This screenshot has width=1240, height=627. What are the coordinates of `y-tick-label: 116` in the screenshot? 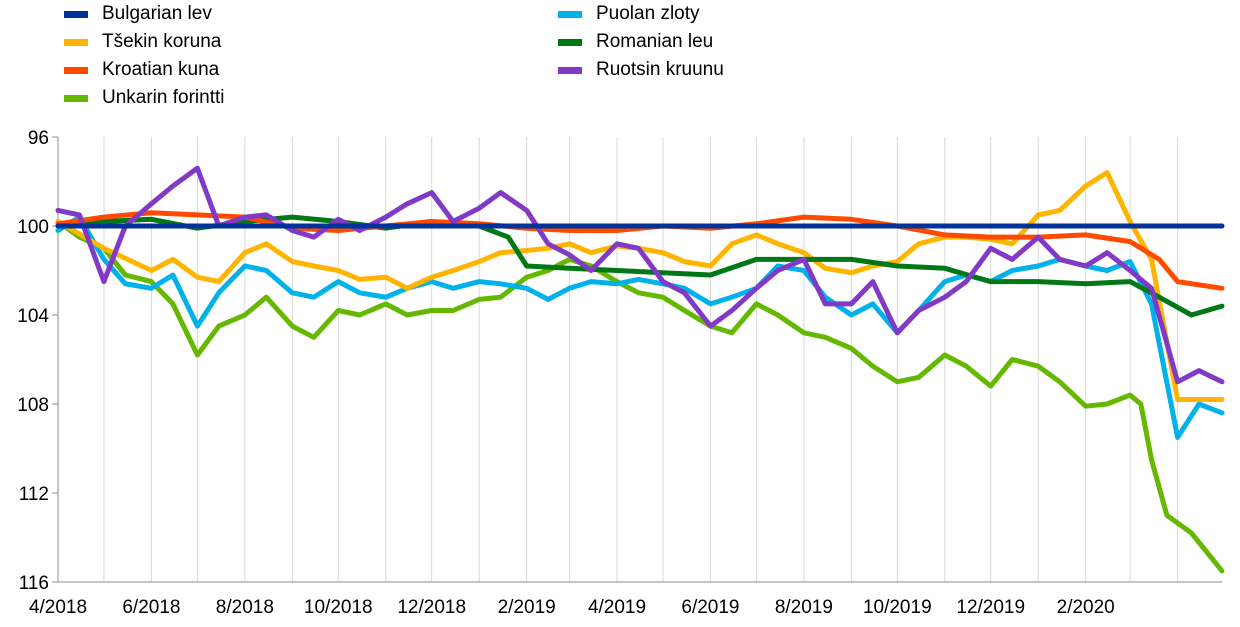 It's located at (34, 583).